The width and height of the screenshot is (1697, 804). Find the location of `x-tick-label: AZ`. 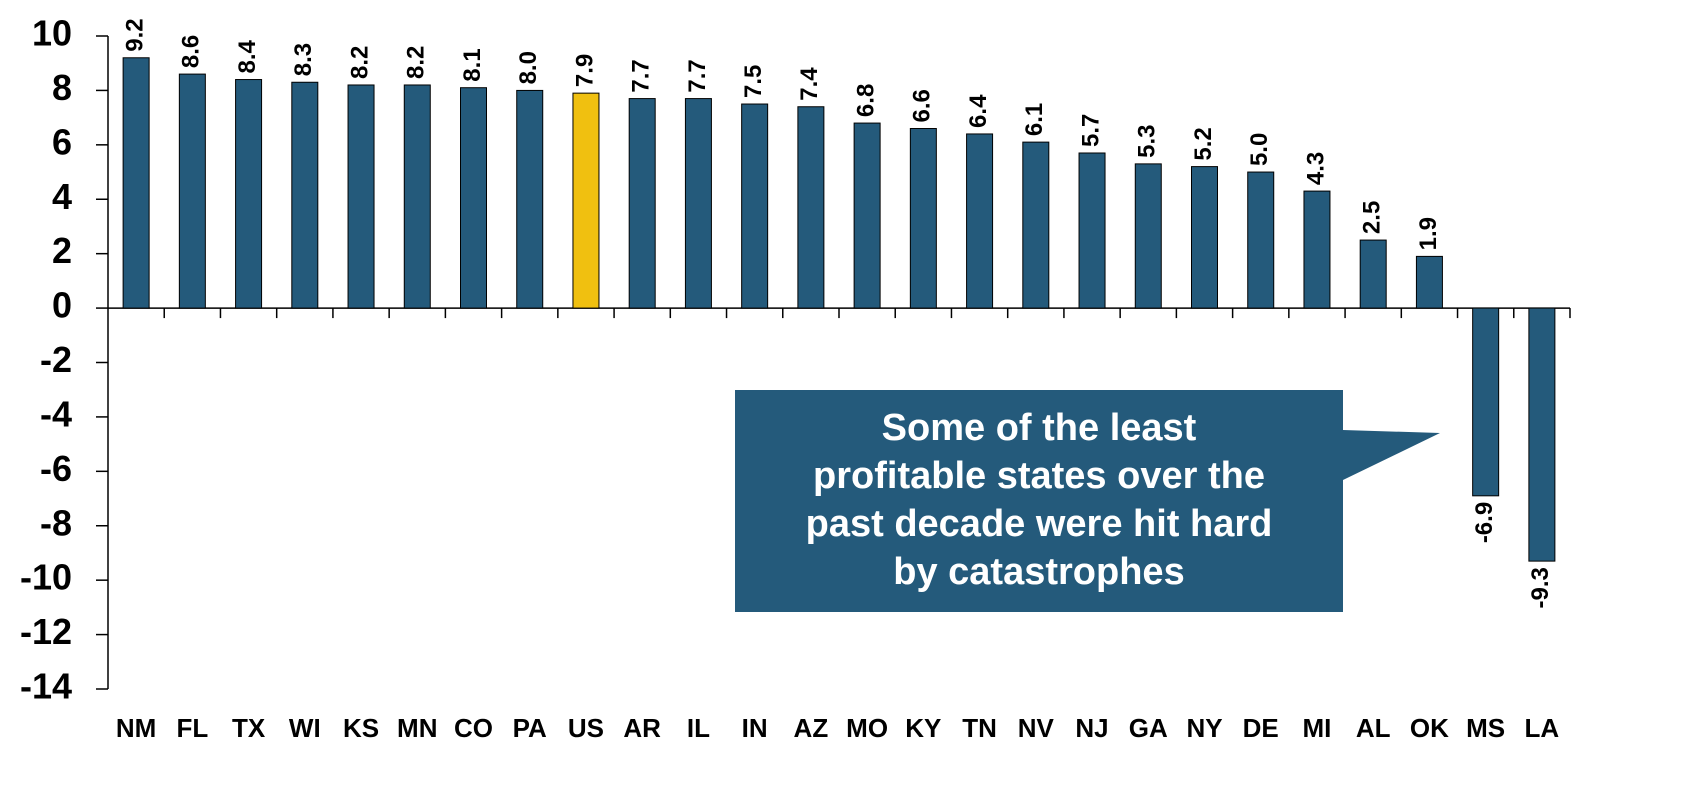

x-tick-label: AZ is located at coordinates (811, 728).